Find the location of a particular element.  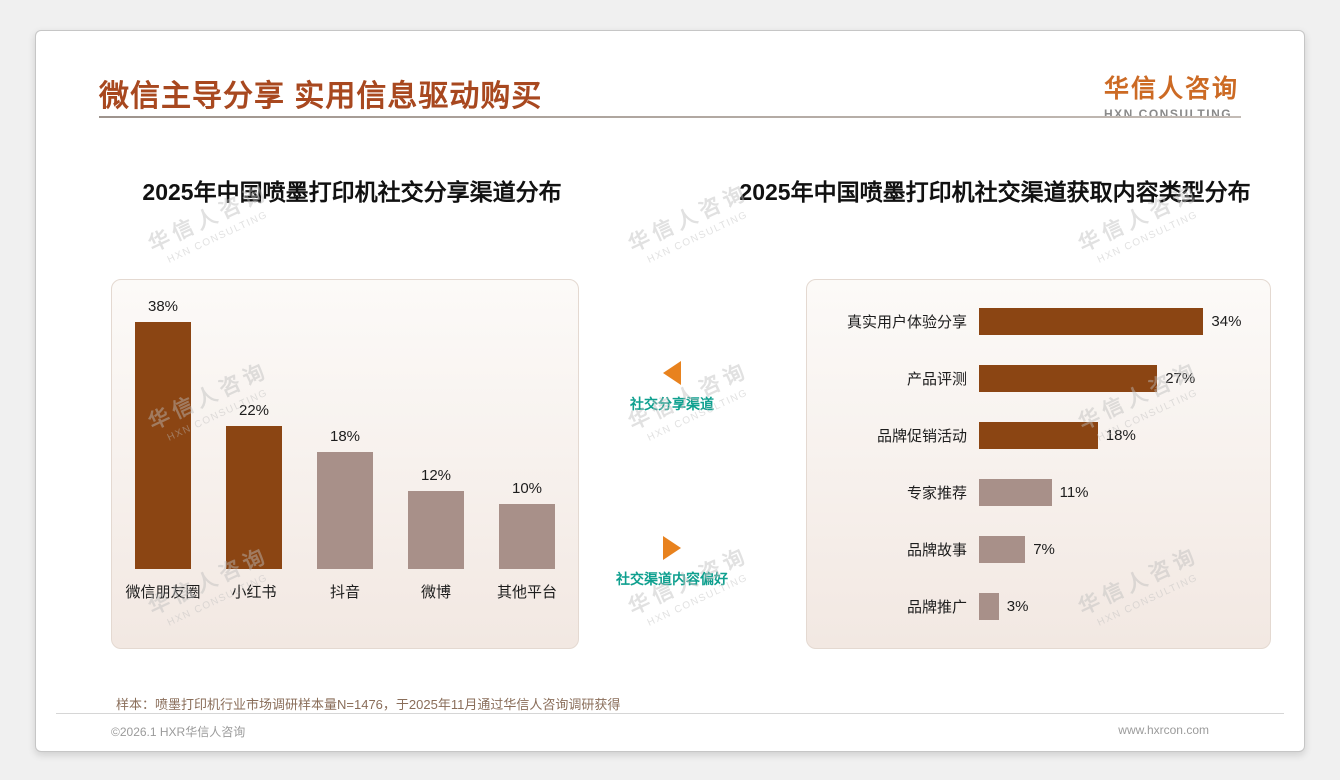

share-channel-annotation: 社交分享渠道 is located at coordinates (672, 387).